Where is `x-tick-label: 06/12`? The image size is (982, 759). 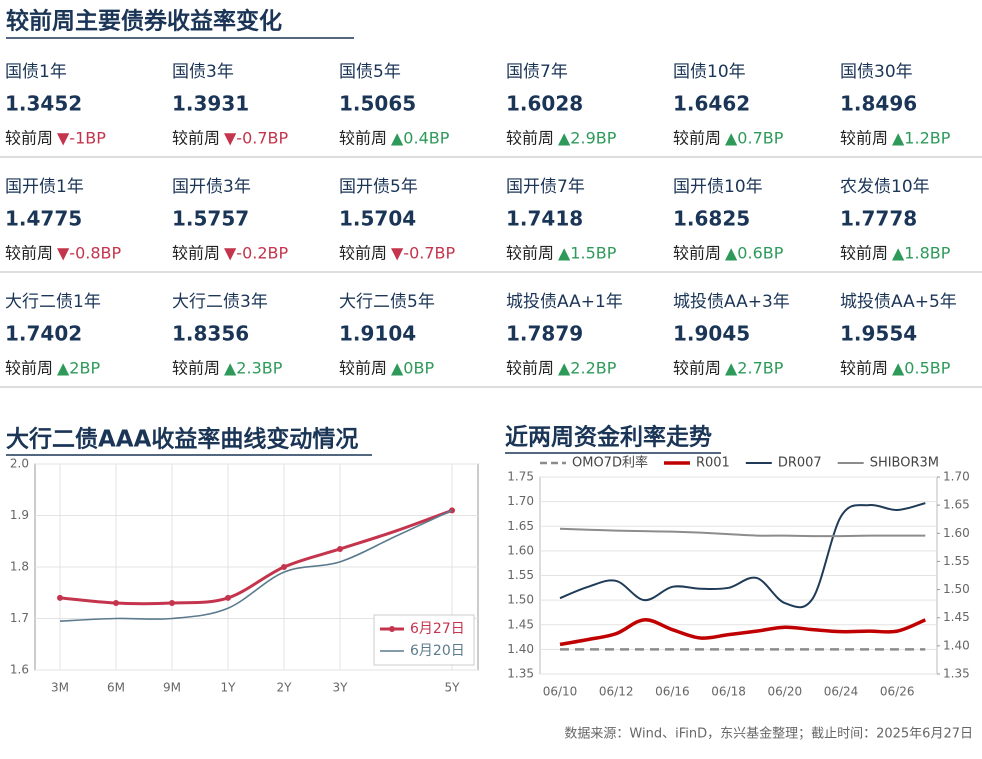
x-tick-label: 06/12 is located at coordinates (616, 692).